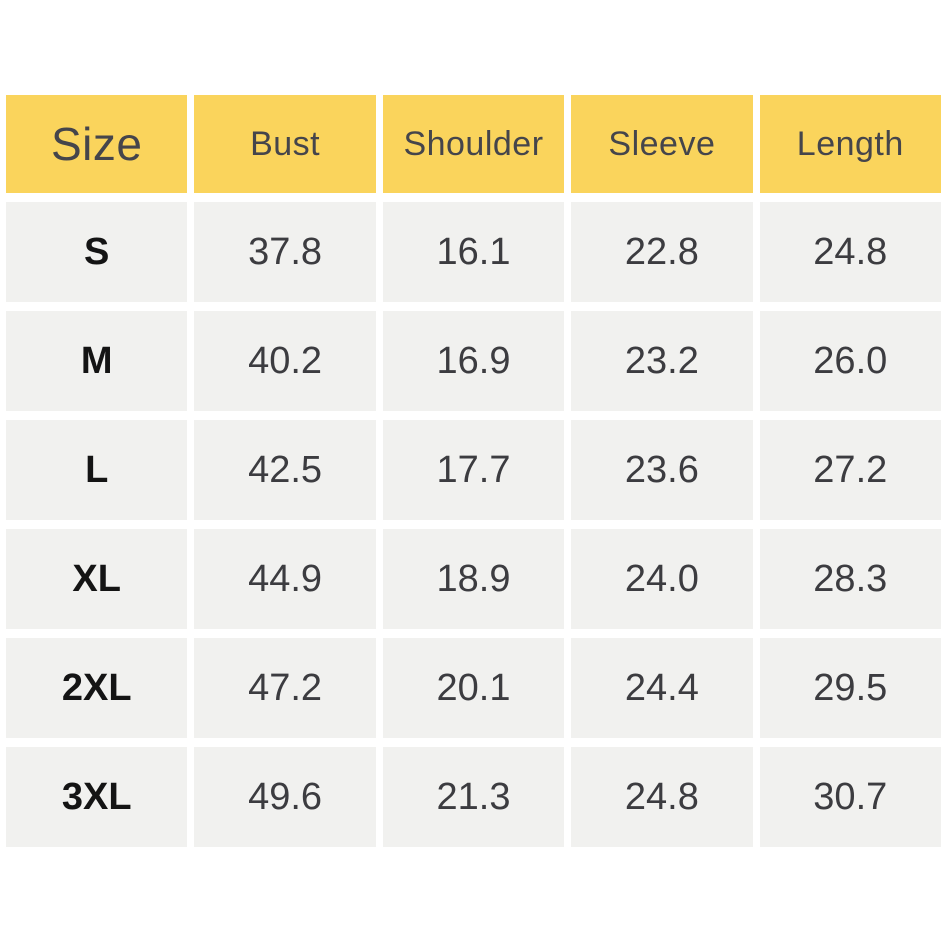 The image size is (943, 943). Describe the element at coordinates (850, 252) in the screenshot. I see `row-s-length-value: 24.8` at that location.